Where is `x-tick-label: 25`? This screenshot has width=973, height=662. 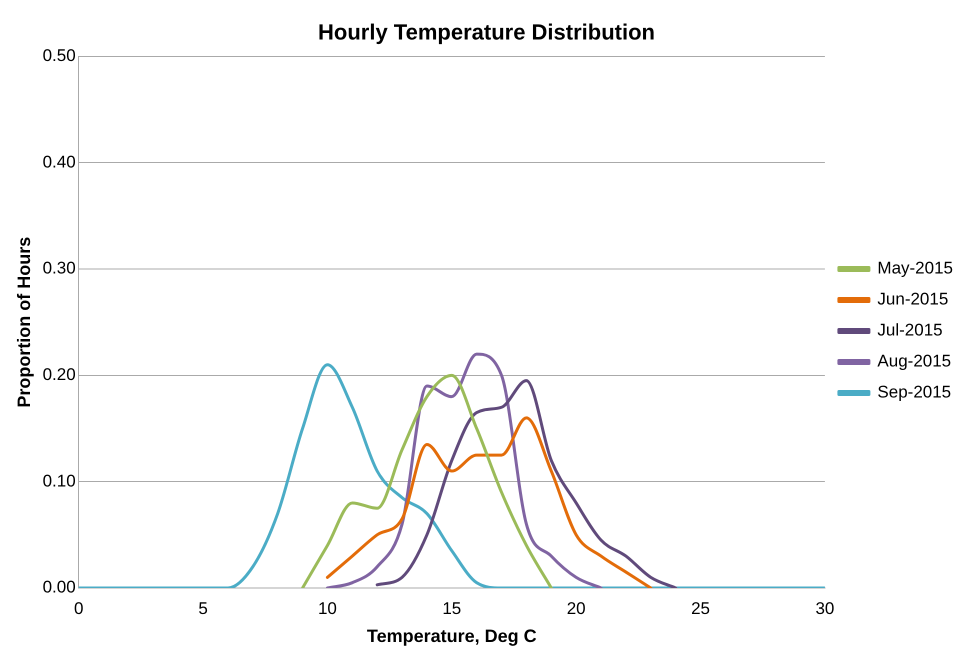 x-tick-label: 25 is located at coordinates (700, 608).